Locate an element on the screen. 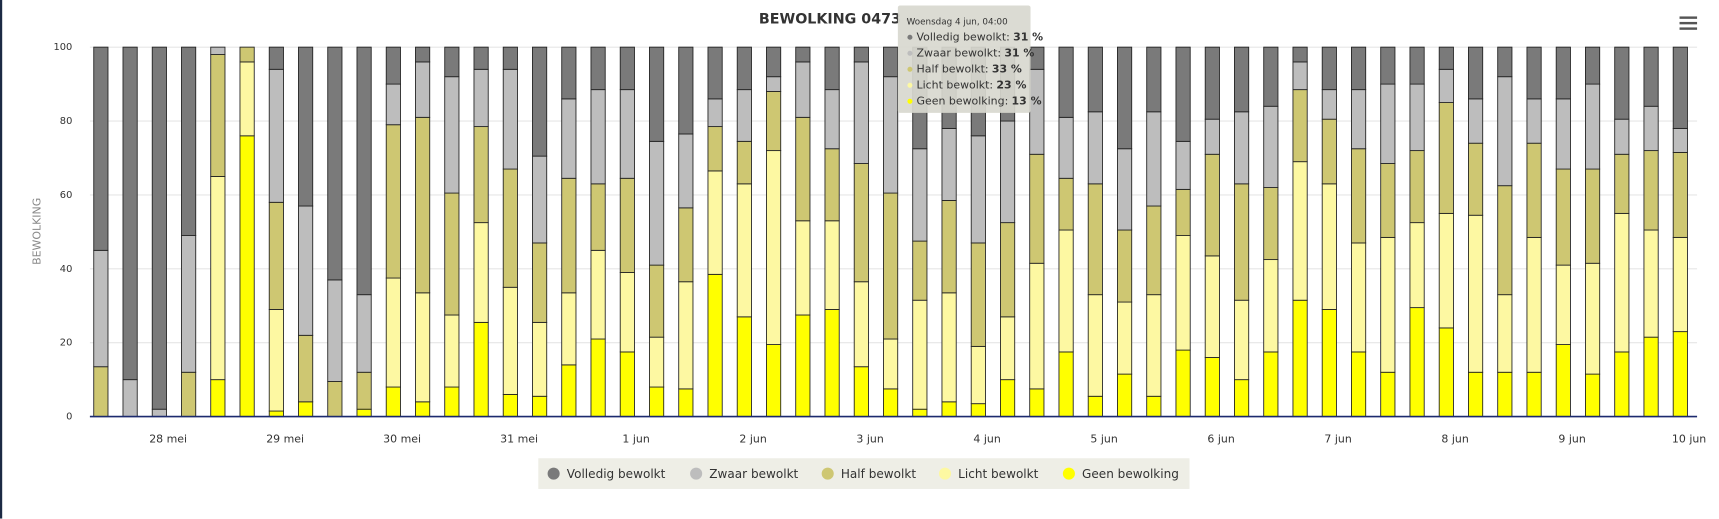 This screenshot has width=1719, height=519. legend-item: Geen bewolking is located at coordinates (1120, 474).